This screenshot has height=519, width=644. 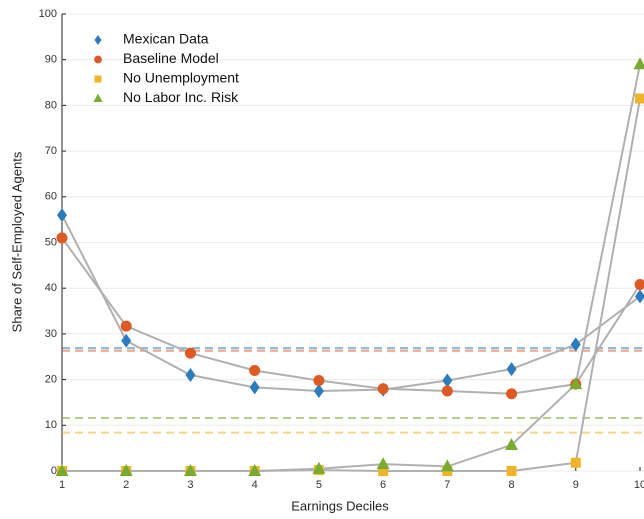 What do you see at coordinates (51, 380) in the screenshot?
I see `y-tick-label: 20` at bounding box center [51, 380].